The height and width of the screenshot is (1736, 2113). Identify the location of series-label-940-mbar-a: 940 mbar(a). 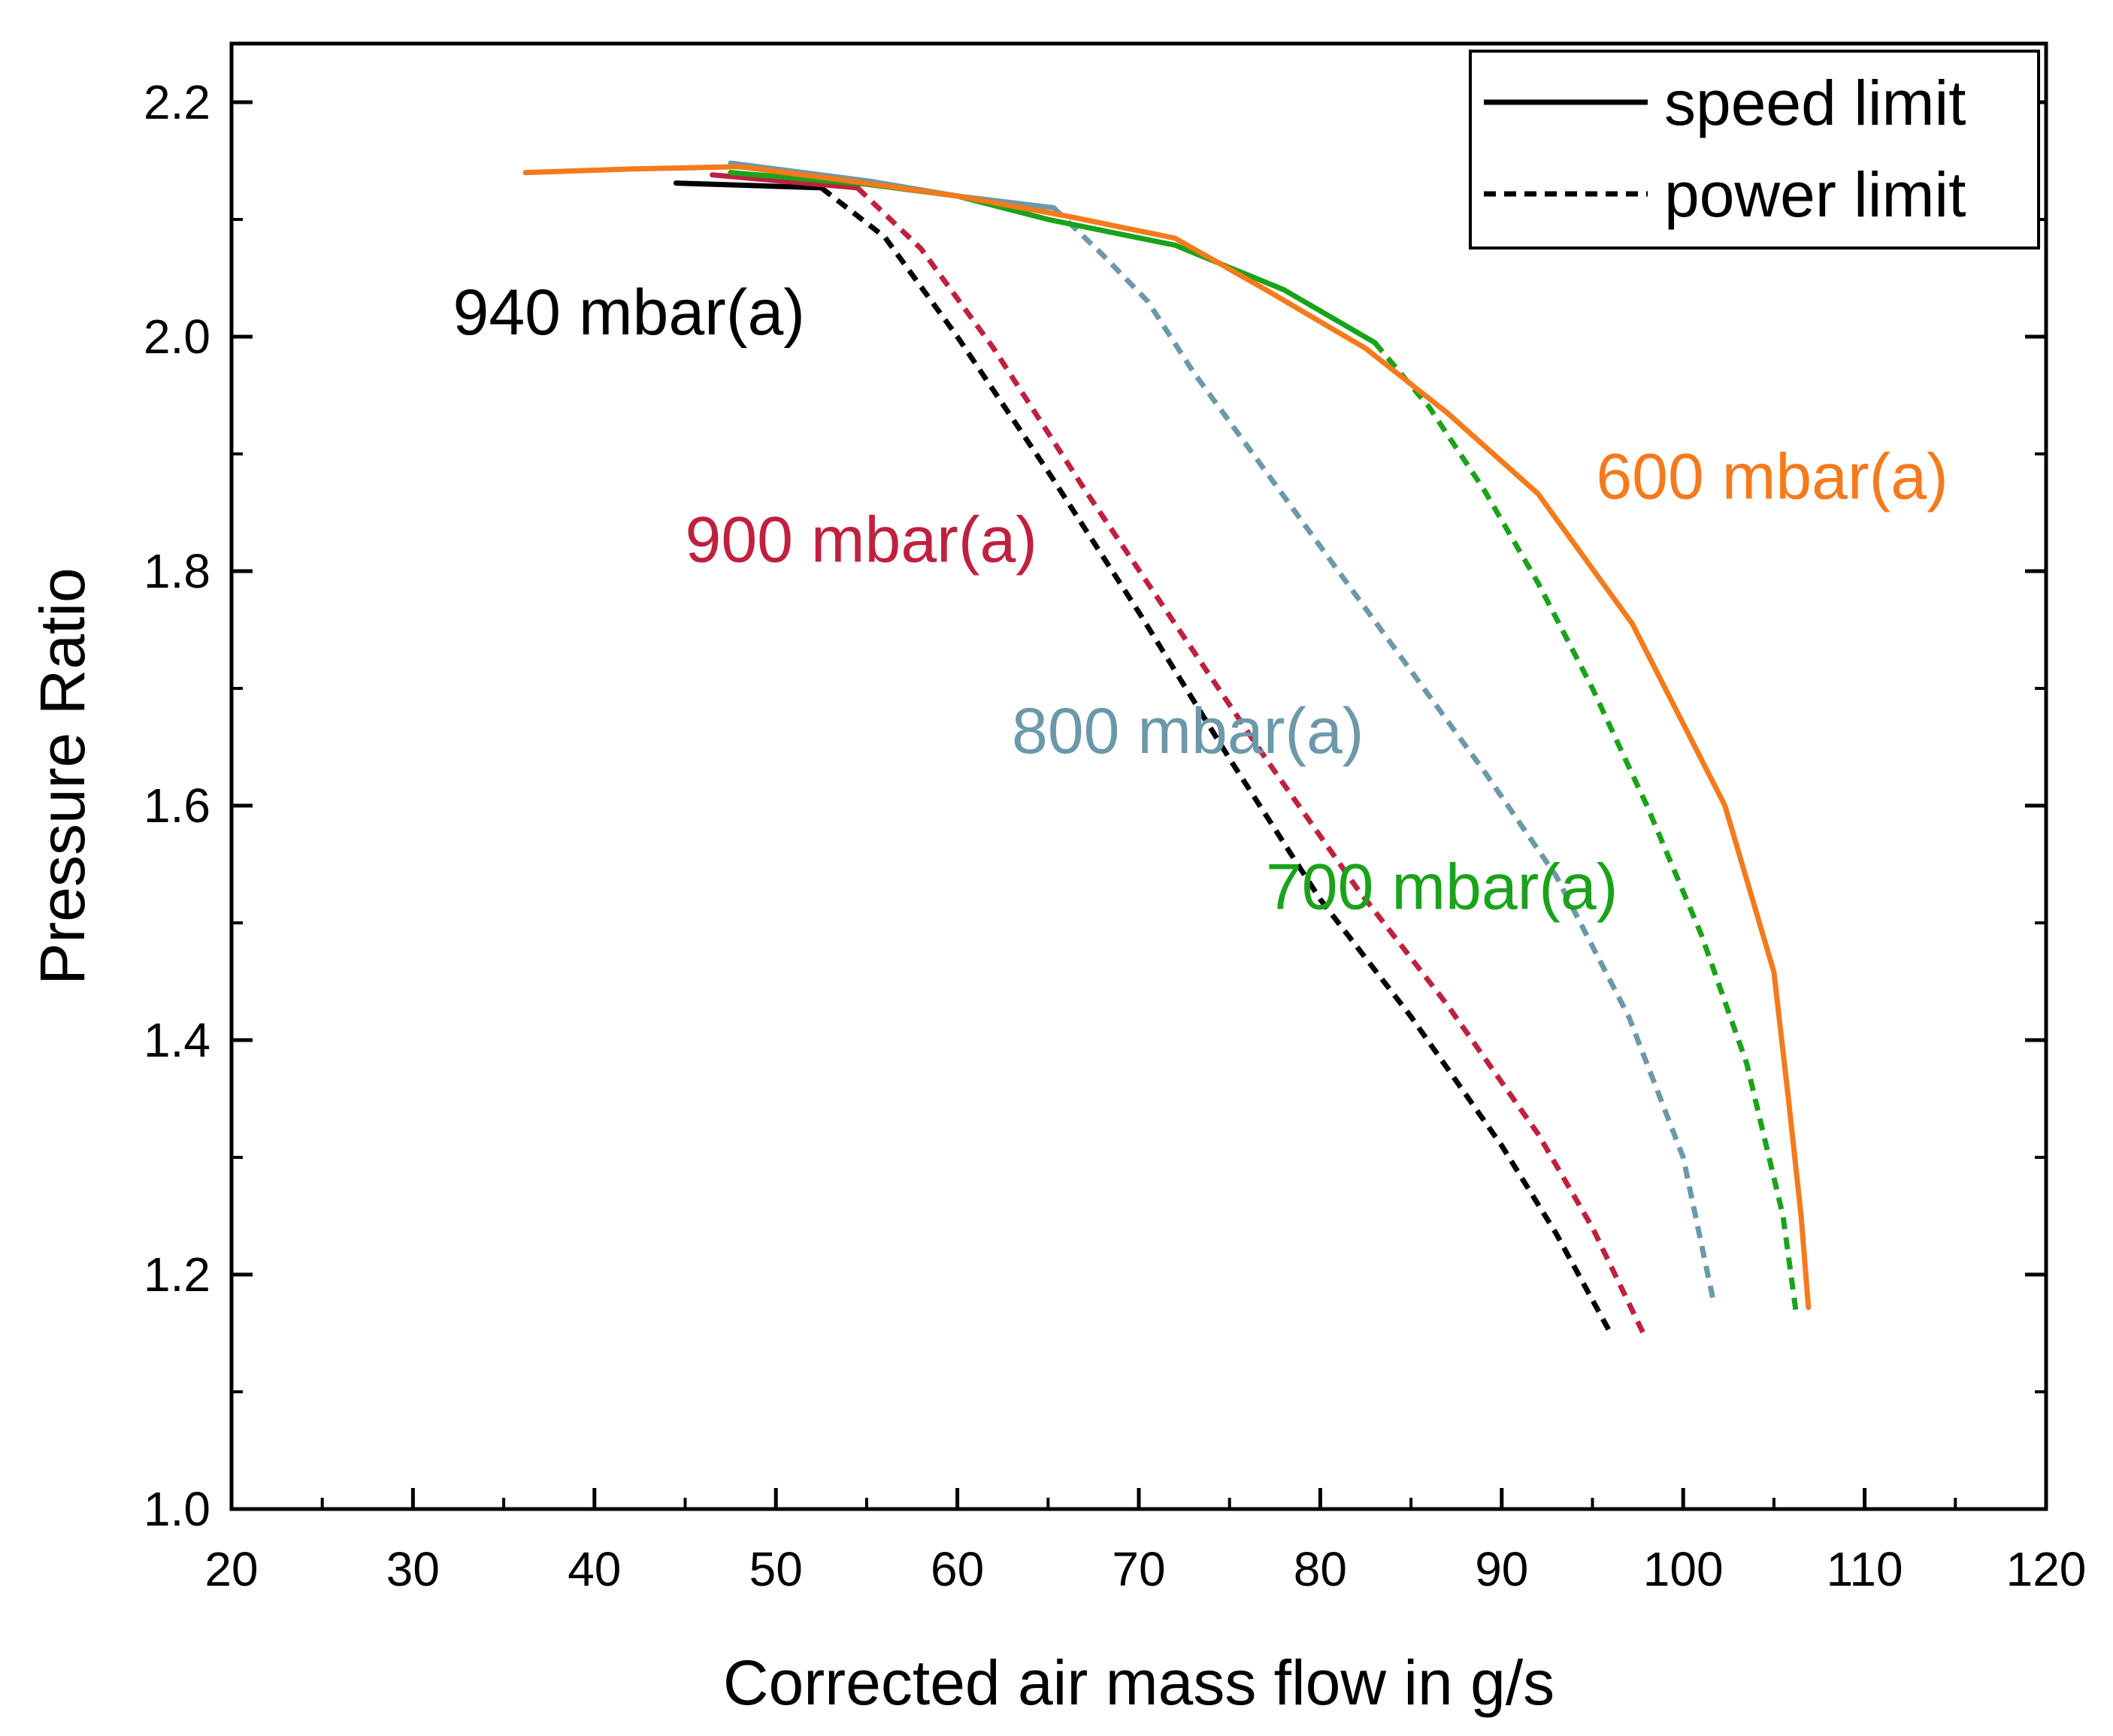
(629, 313).